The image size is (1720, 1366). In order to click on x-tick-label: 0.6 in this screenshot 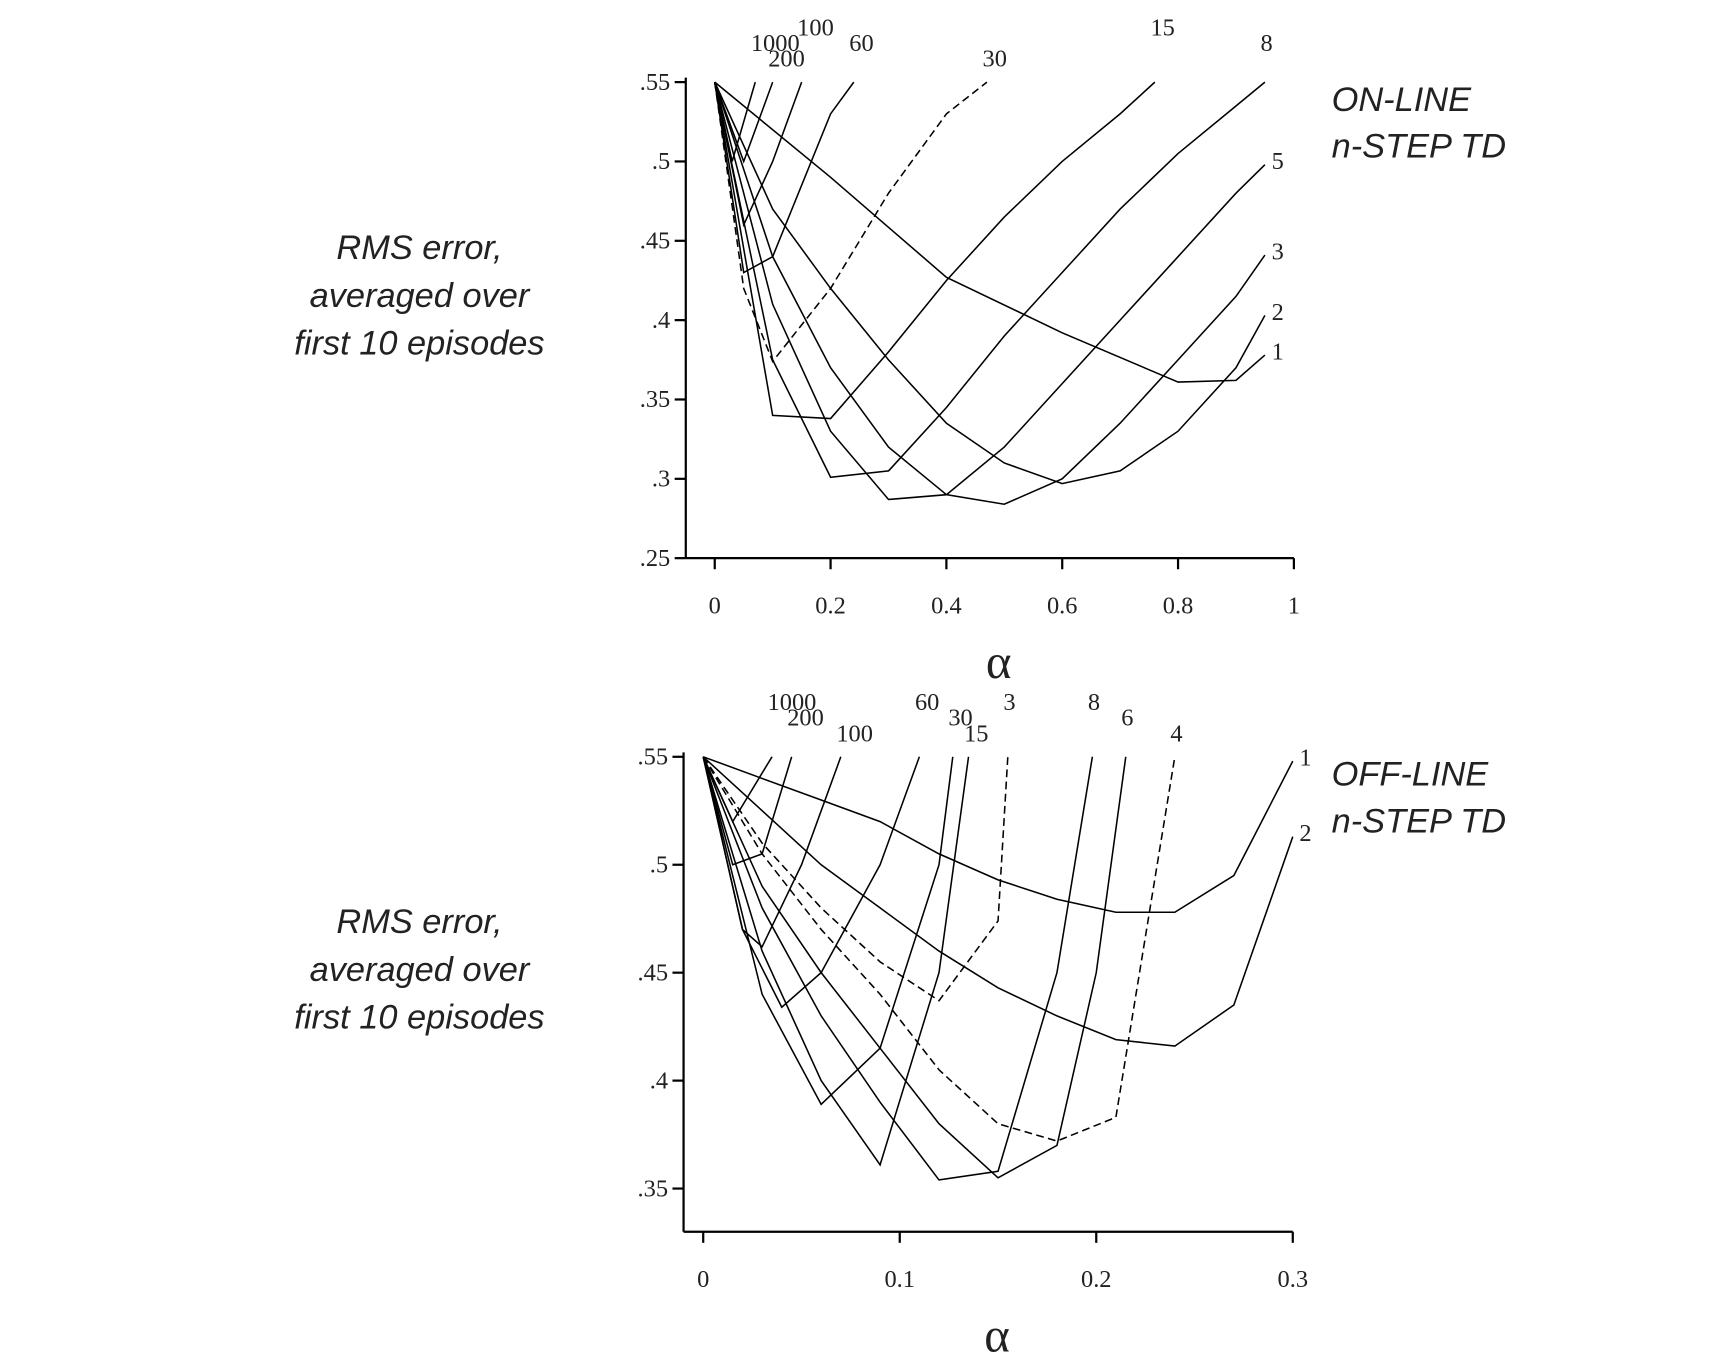, I will do `click(1062, 606)`.